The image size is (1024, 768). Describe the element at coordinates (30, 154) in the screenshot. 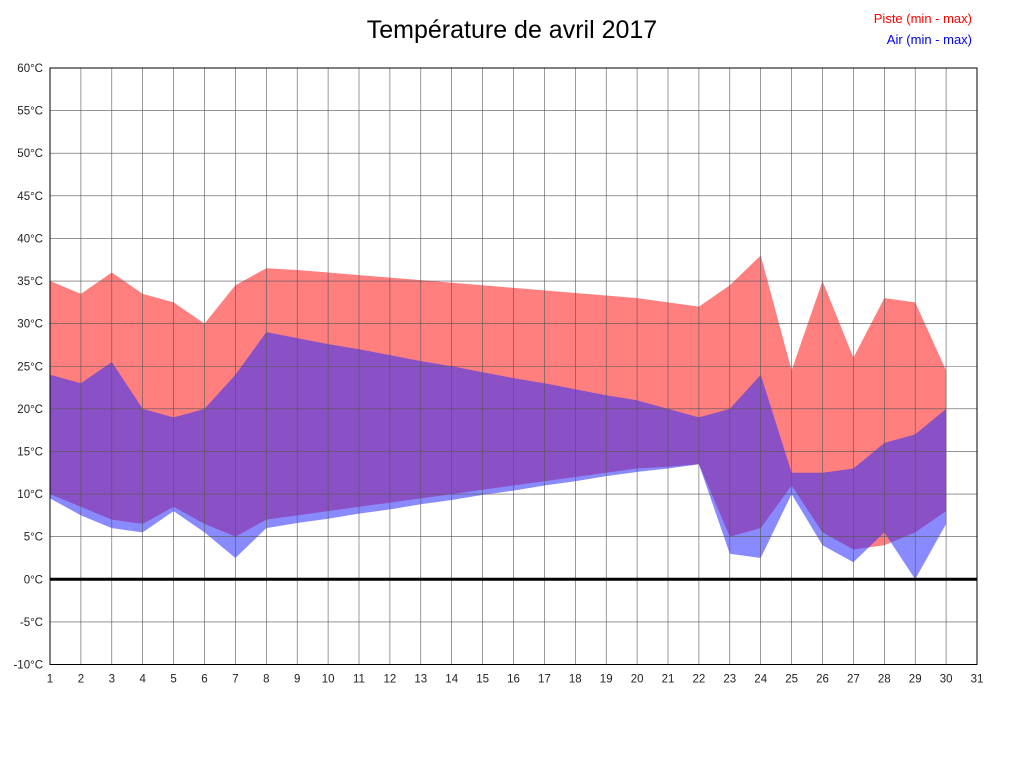

I see `y-tick-label: 50°C` at that location.